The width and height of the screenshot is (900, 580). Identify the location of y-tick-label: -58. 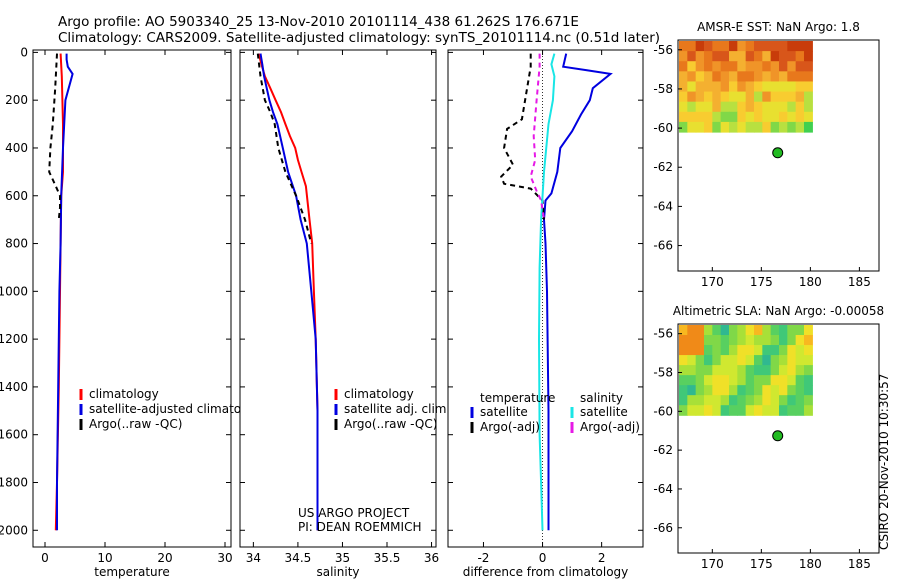
(663, 89).